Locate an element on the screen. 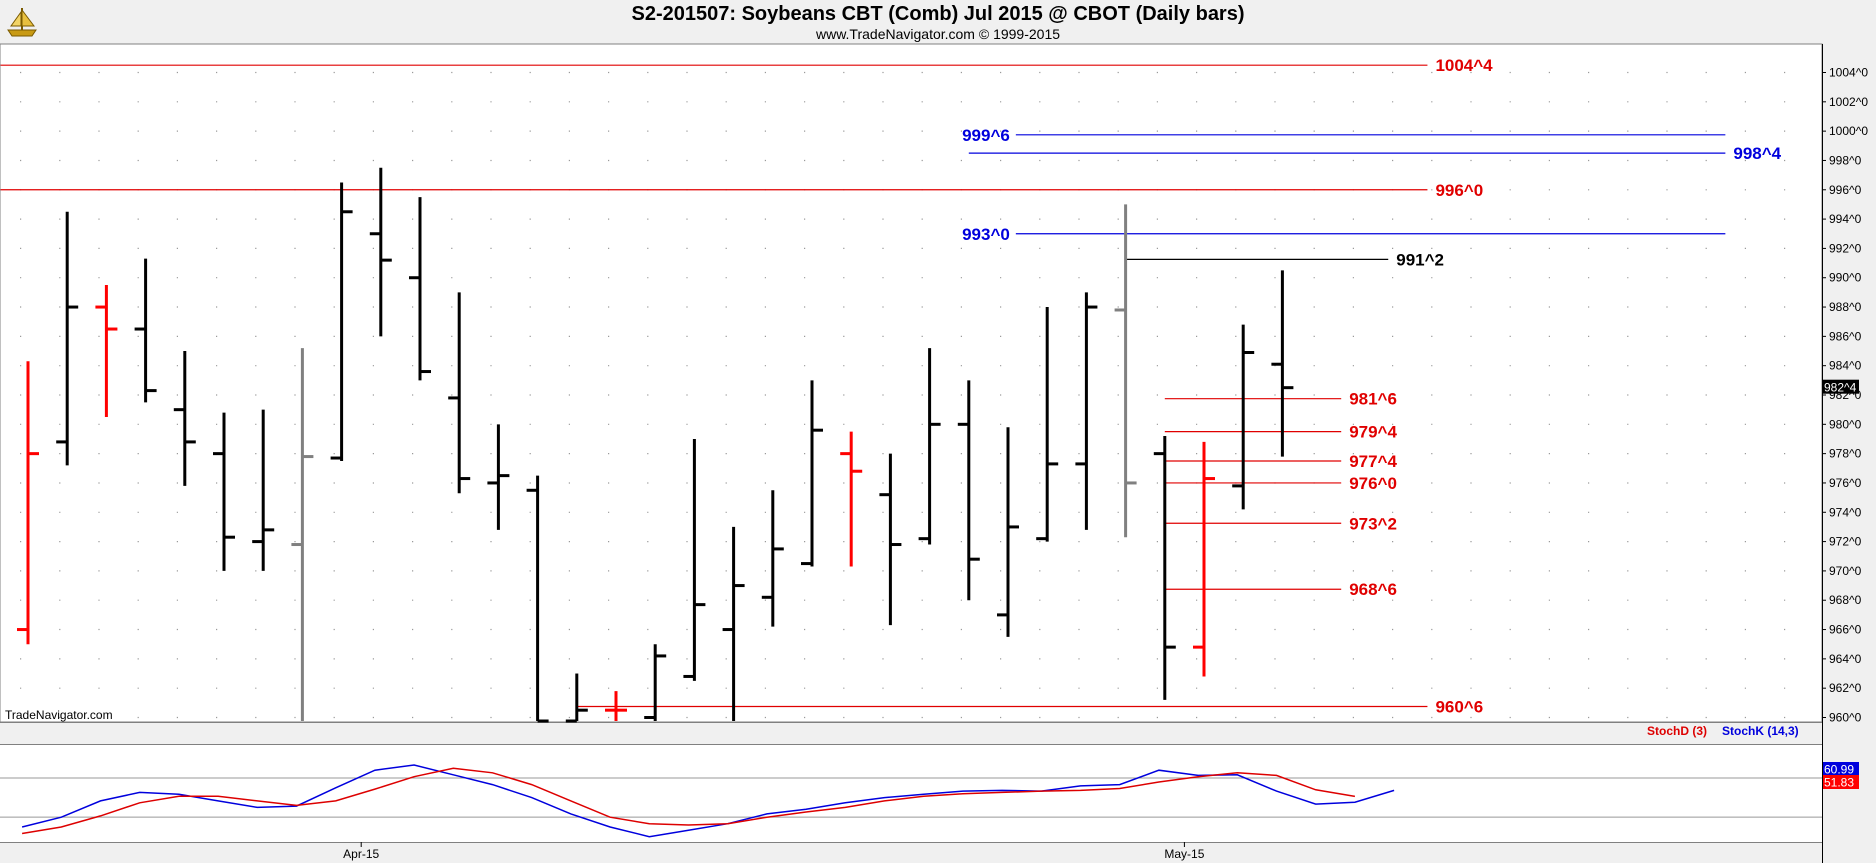 This screenshot has width=1876, height=863. chart-subtitle: www.TradeNavigator.com © 1999-2015 is located at coordinates (938, 34).